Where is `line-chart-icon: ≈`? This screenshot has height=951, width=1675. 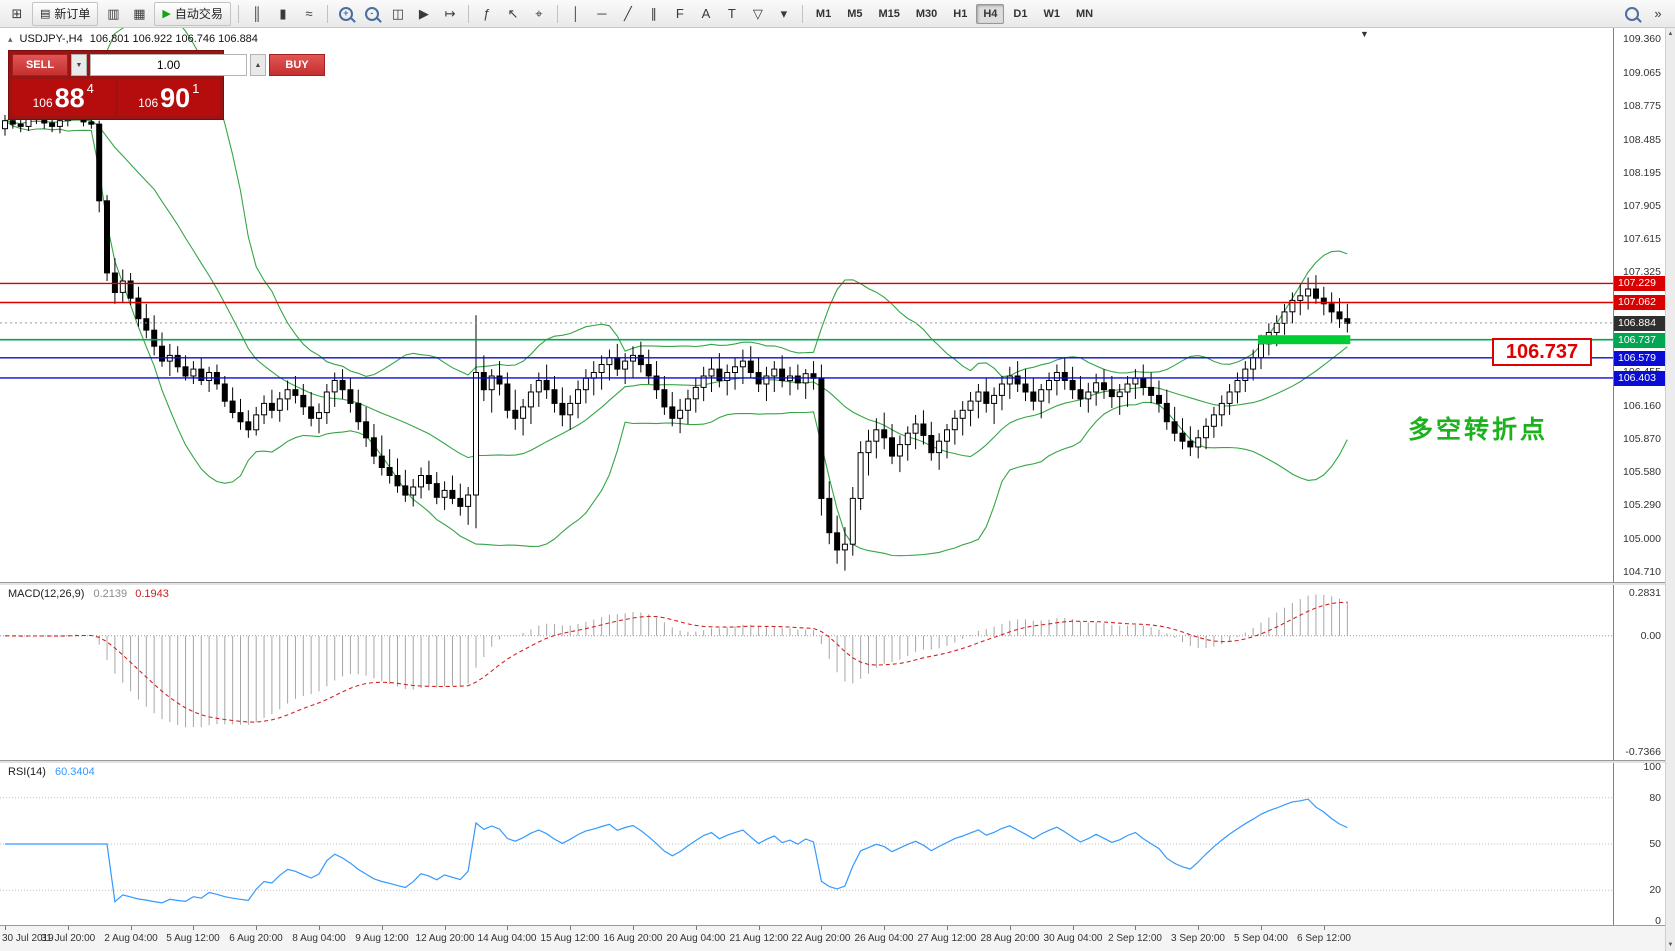
line-chart-icon: ≈ is located at coordinates (309, 13).